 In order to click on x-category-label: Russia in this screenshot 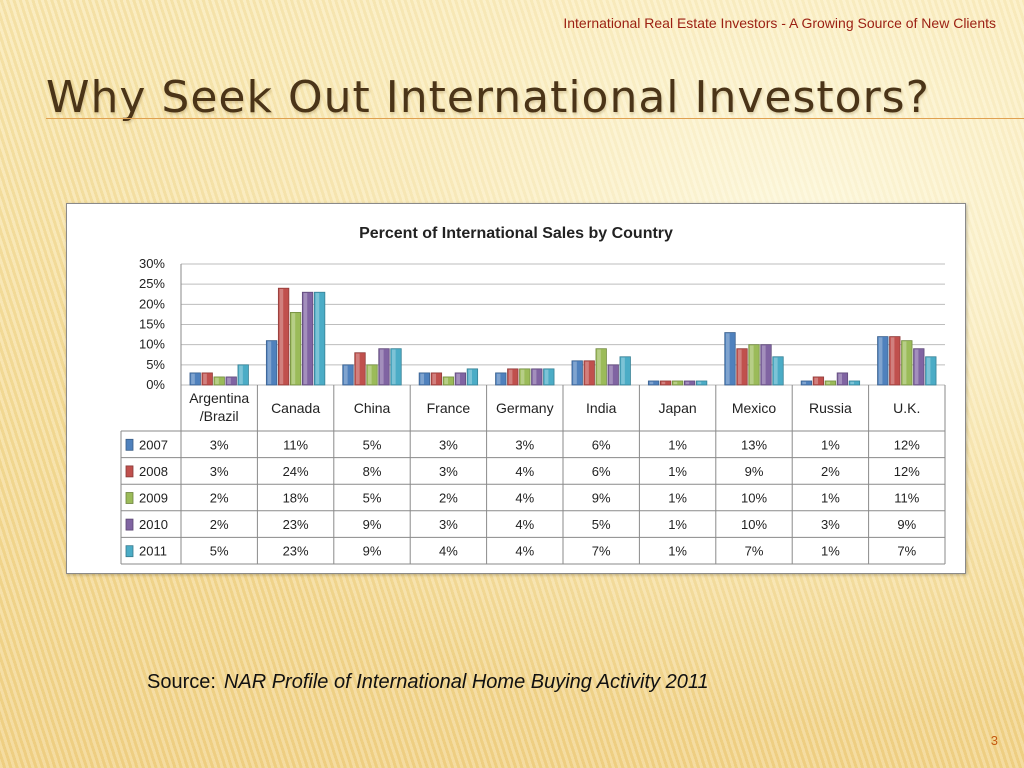, I will do `click(830, 408)`.